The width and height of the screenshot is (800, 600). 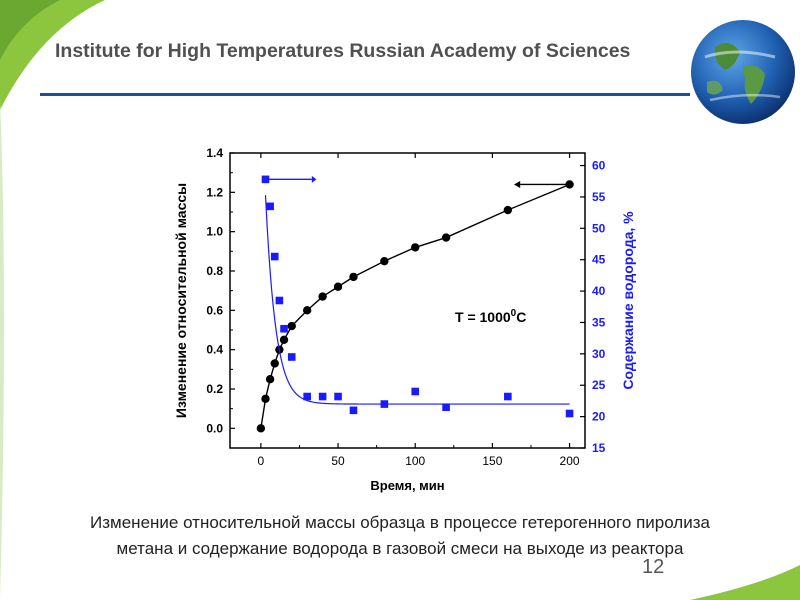 What do you see at coordinates (261, 461) in the screenshot?
I see `x-tick-label: 0` at bounding box center [261, 461].